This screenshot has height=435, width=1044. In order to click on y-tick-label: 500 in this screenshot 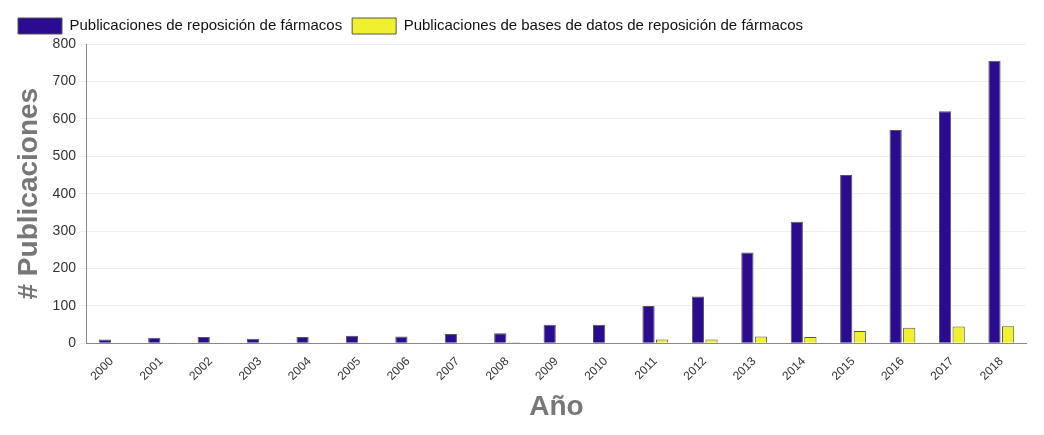, I will do `click(64, 155)`.